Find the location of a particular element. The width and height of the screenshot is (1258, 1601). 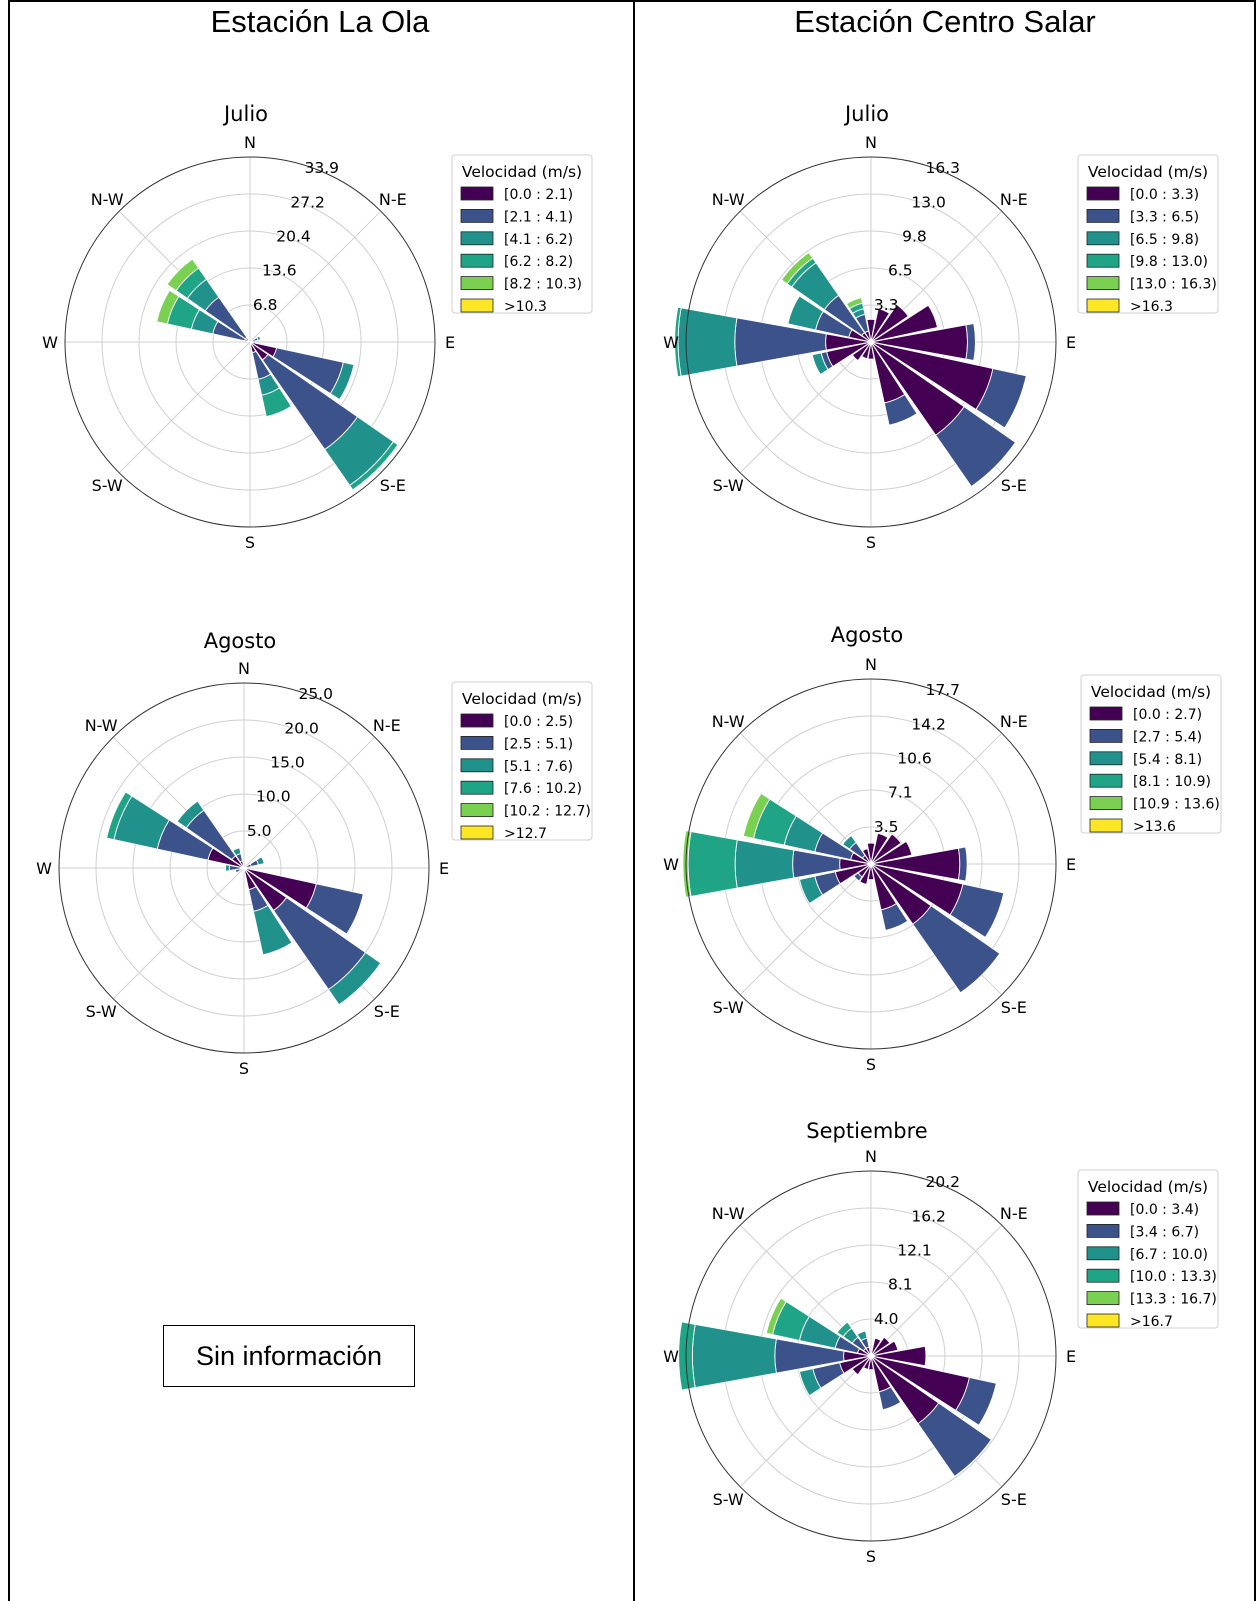

radial-tick-label: 15.0 is located at coordinates (287, 762).